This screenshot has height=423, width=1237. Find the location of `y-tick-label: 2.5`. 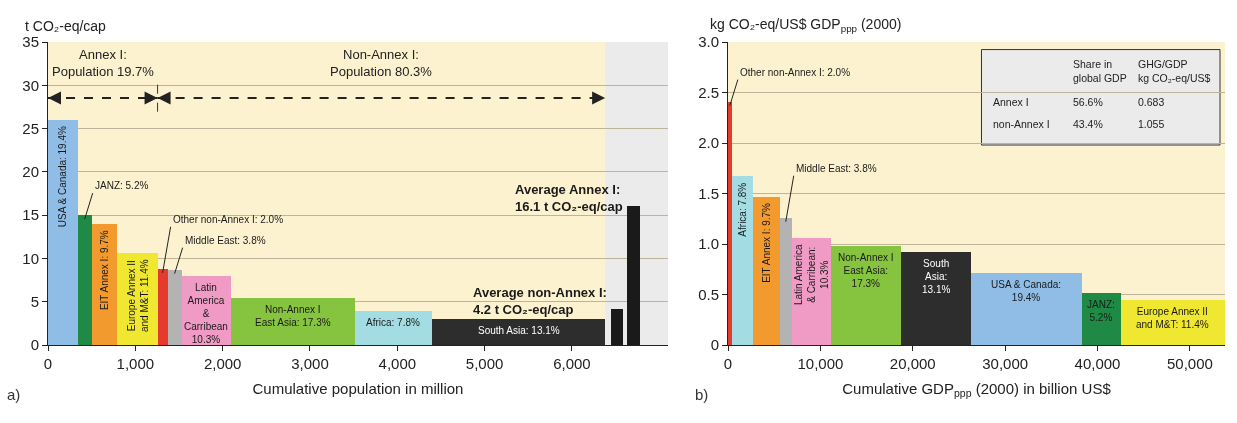

y-tick-label: 2.5 is located at coordinates (708, 92).